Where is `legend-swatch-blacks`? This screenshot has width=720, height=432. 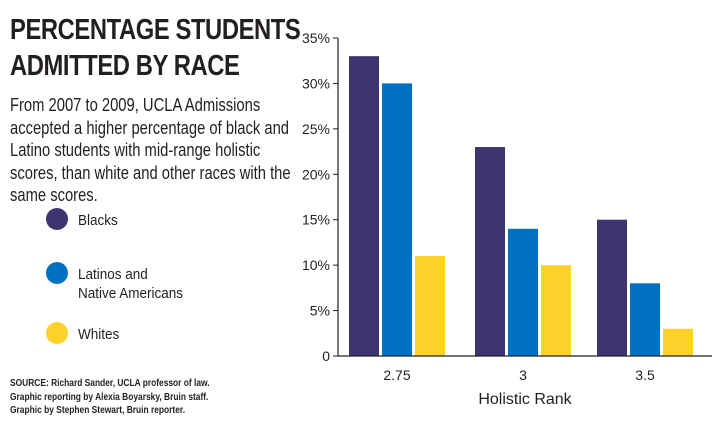 legend-swatch-blacks is located at coordinates (57, 219).